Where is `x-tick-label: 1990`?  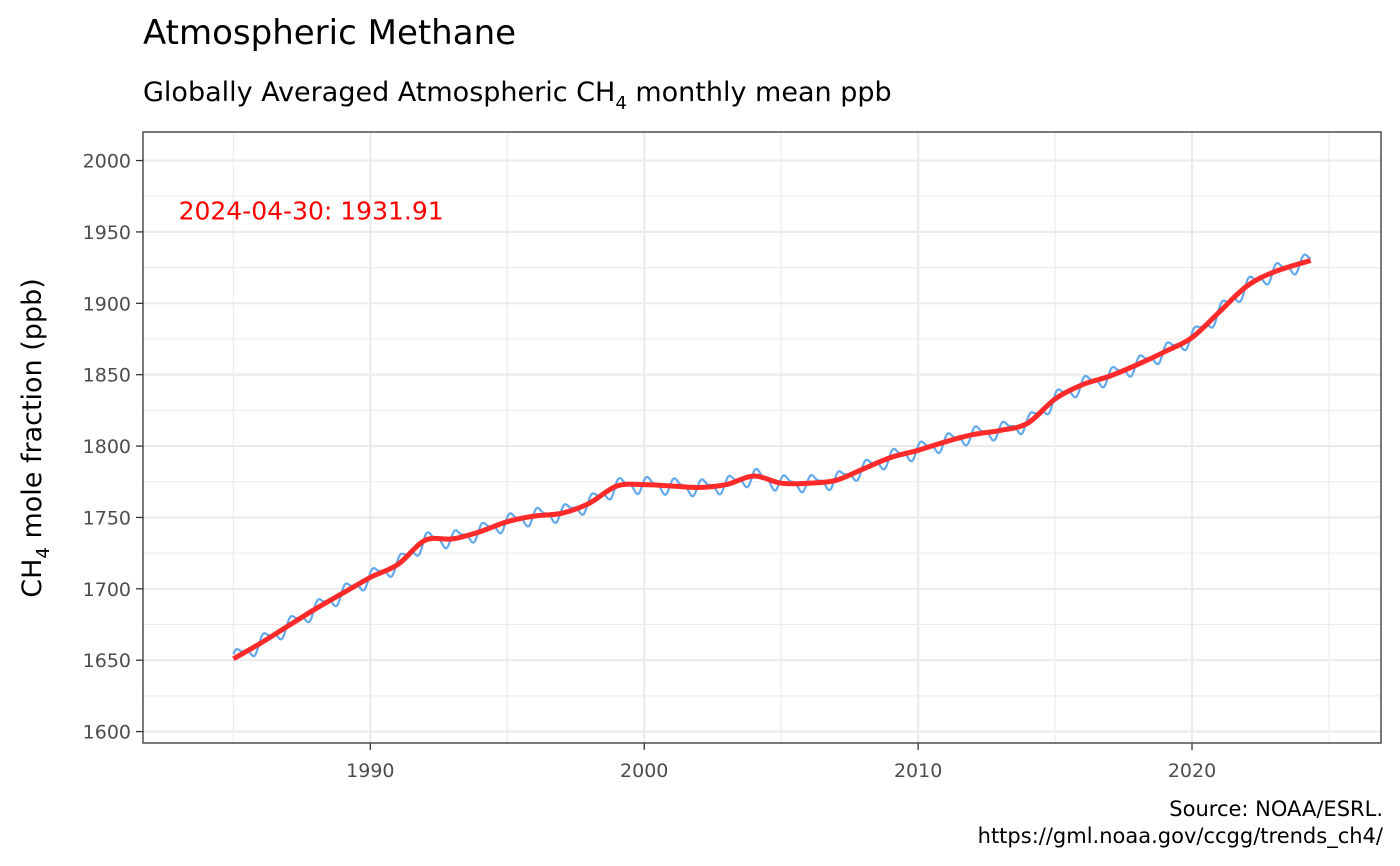 x-tick-label: 1990 is located at coordinates (370, 771).